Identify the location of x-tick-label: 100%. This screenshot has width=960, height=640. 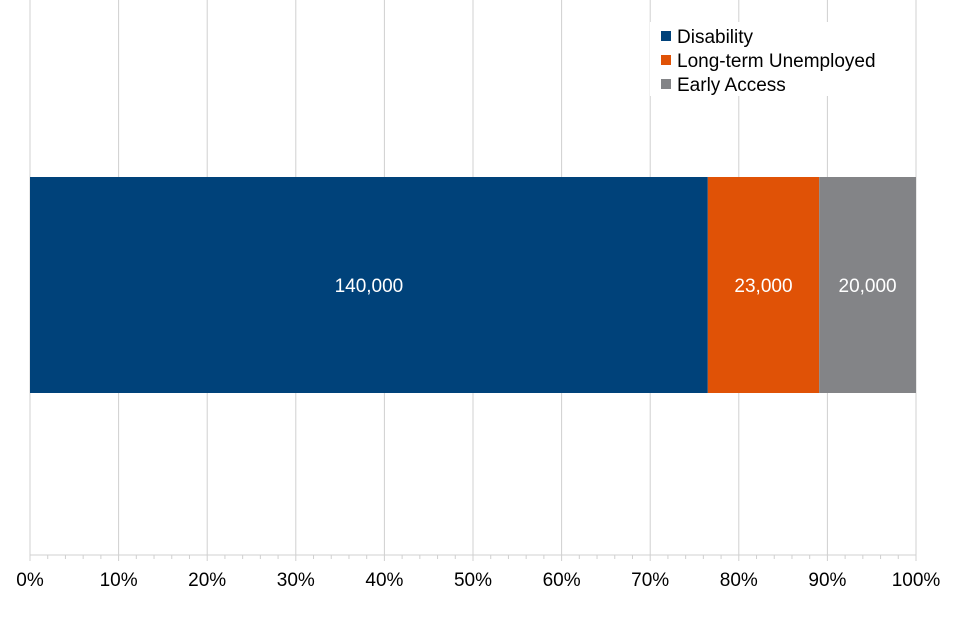
(916, 580).